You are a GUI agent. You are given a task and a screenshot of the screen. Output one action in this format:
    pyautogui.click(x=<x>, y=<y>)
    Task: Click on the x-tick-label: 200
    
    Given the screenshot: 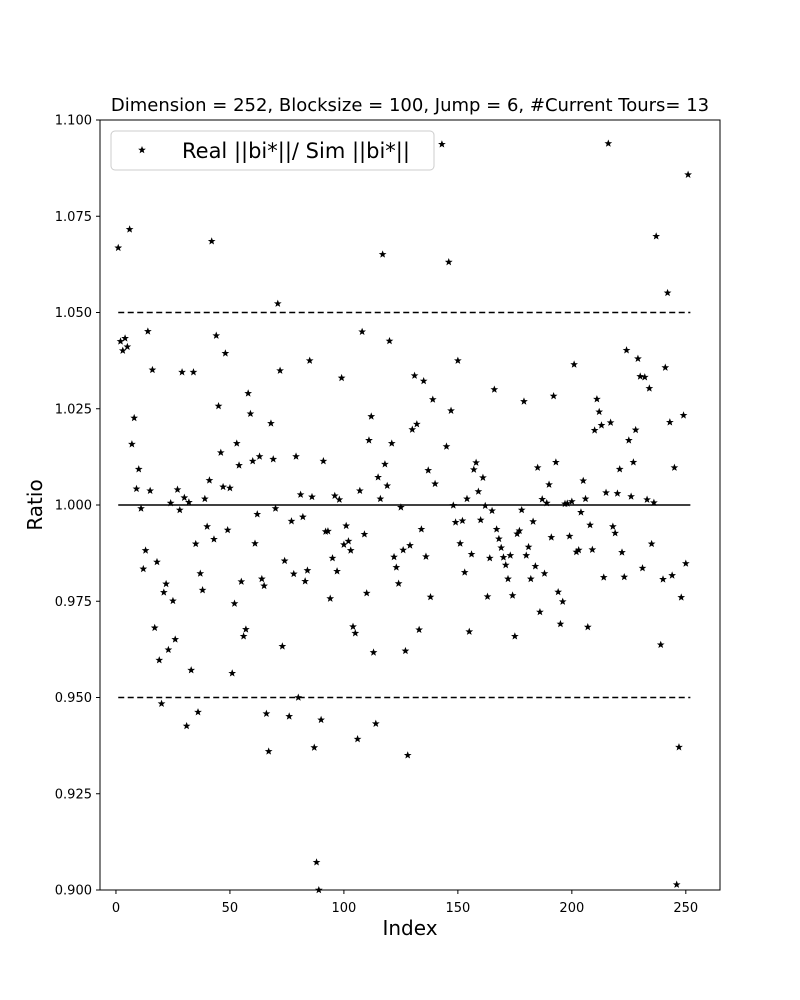 What is the action you would take?
    pyautogui.click(x=571, y=908)
    